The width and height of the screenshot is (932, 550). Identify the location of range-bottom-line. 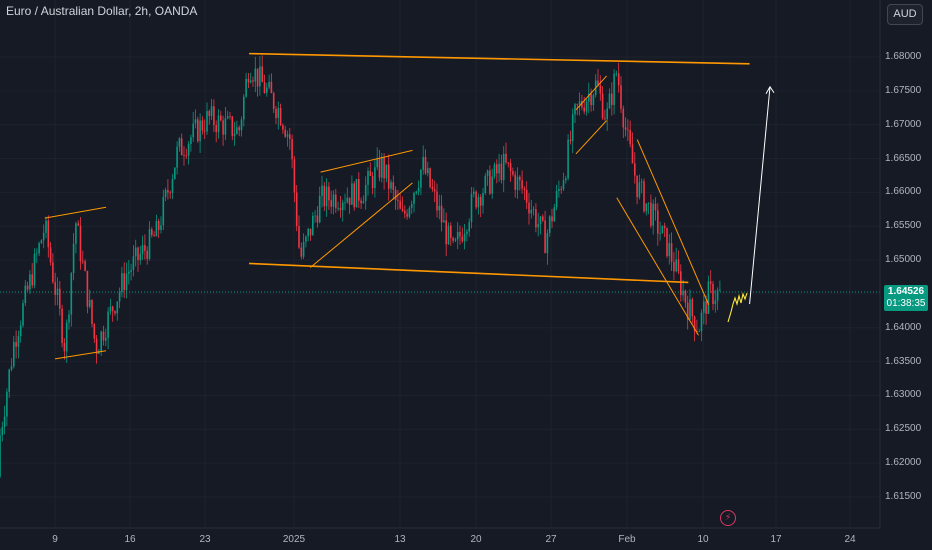
(469, 273).